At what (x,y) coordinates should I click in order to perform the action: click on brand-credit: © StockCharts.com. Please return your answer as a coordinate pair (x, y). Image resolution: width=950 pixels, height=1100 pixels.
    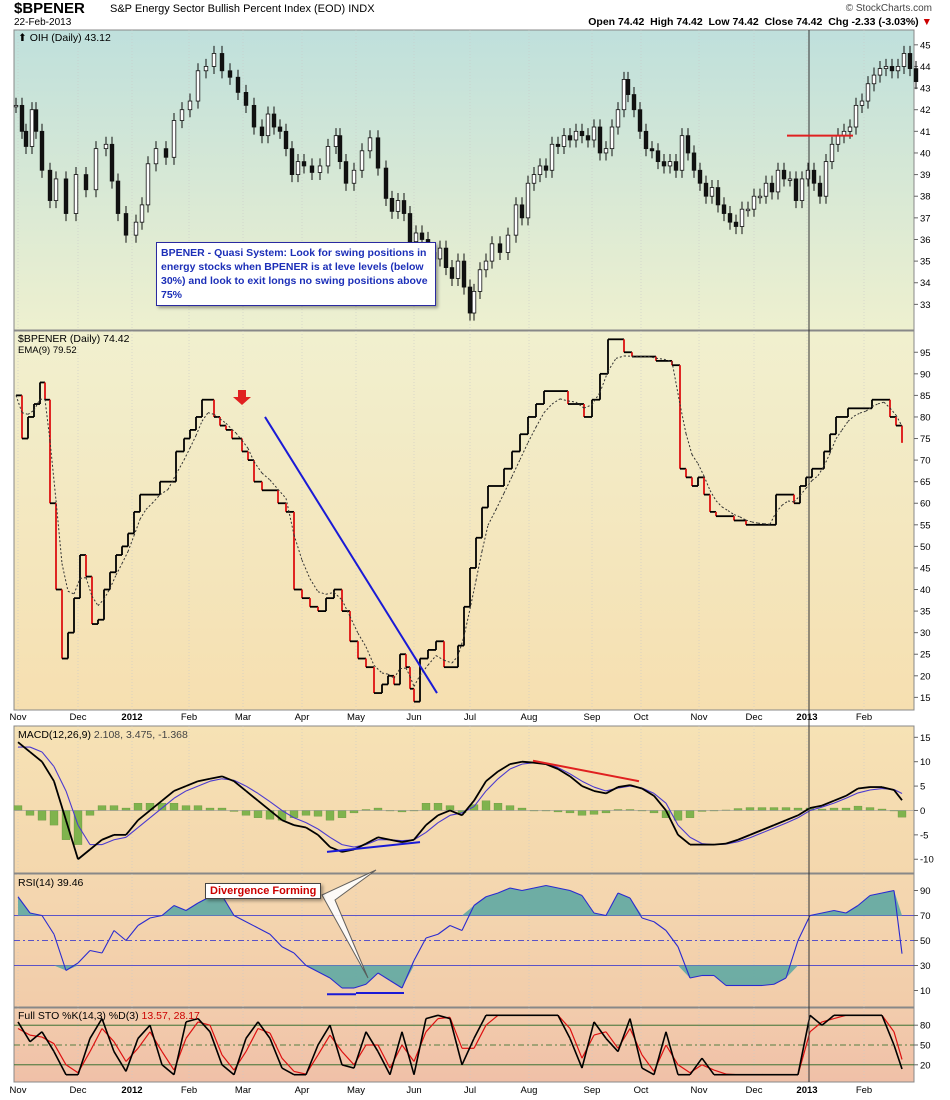
    Looking at the image, I should click on (888, 8).